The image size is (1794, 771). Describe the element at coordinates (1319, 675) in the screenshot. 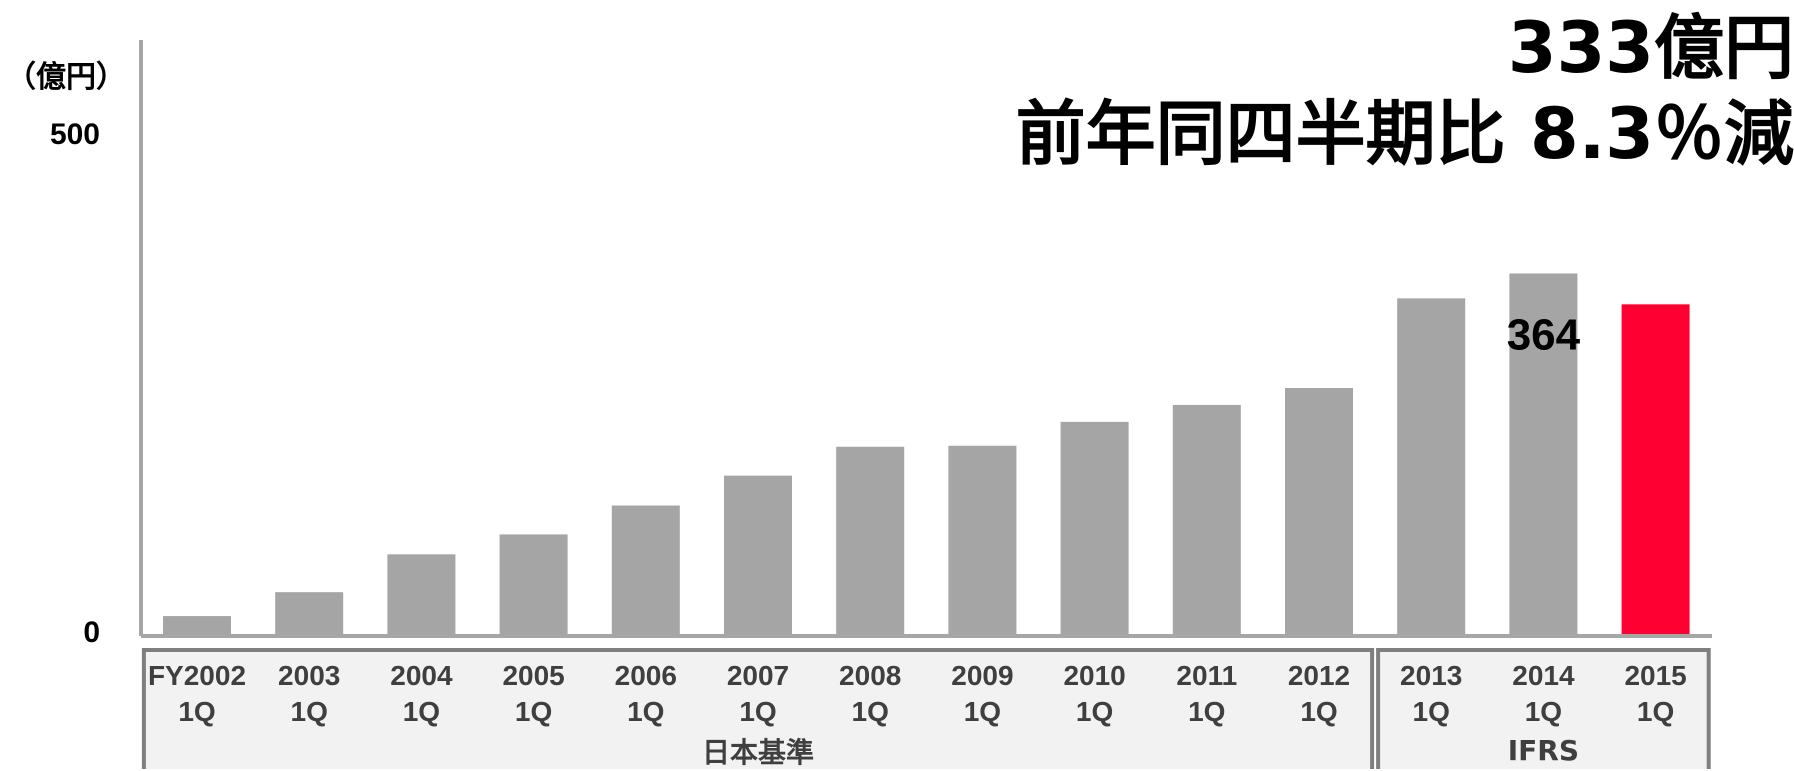

I see `x-tick-label-10-0: 2012` at that location.